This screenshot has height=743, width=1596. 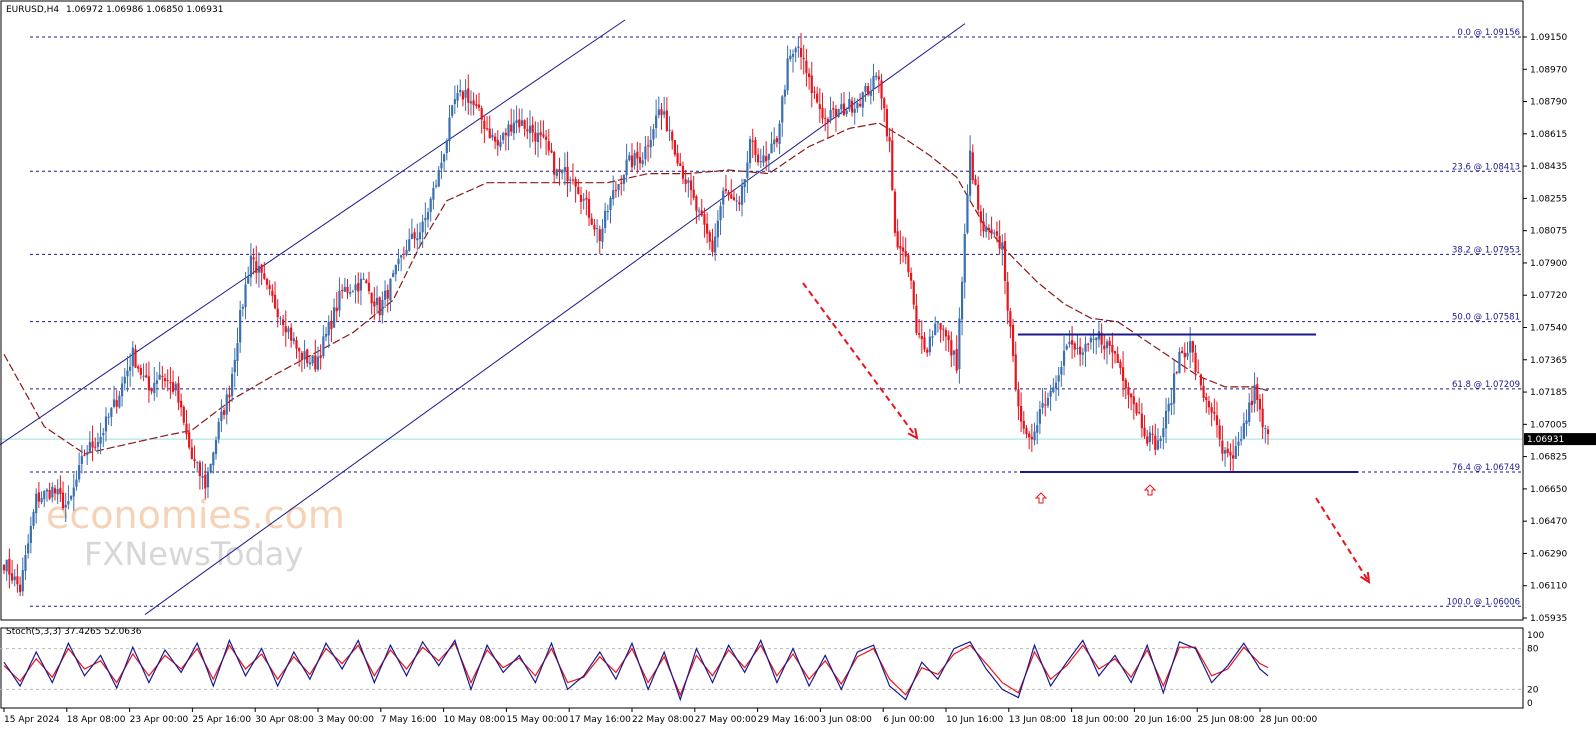 What do you see at coordinates (1560, 439) in the screenshot?
I see `current-price-box` at bounding box center [1560, 439].